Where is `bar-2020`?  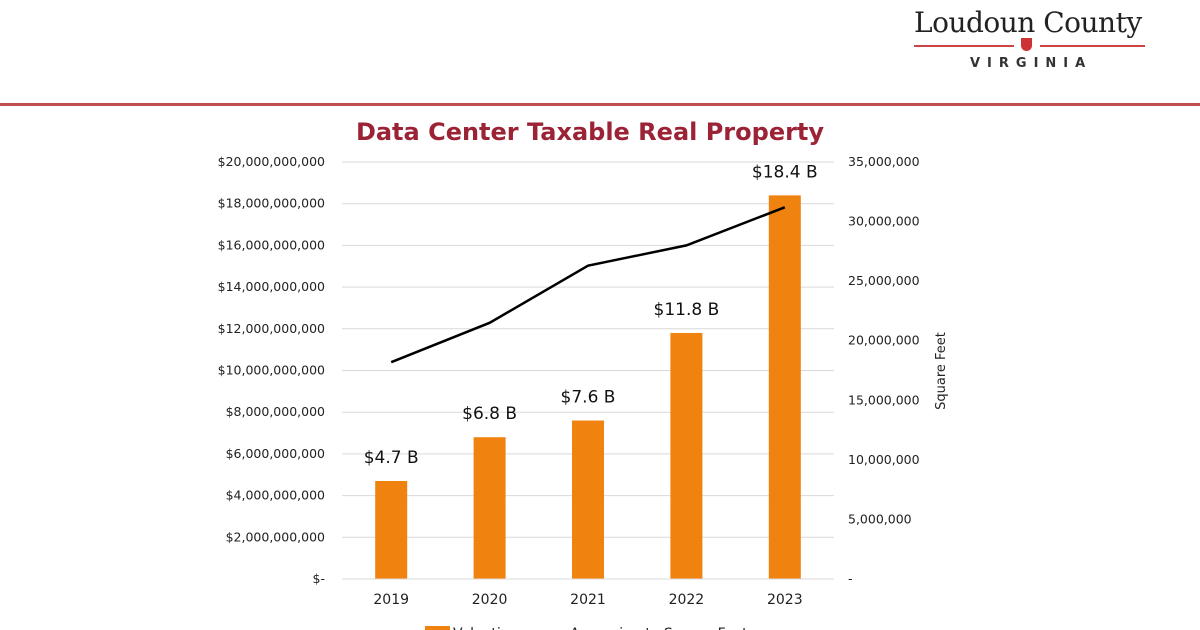 bar-2020 is located at coordinates (489, 508).